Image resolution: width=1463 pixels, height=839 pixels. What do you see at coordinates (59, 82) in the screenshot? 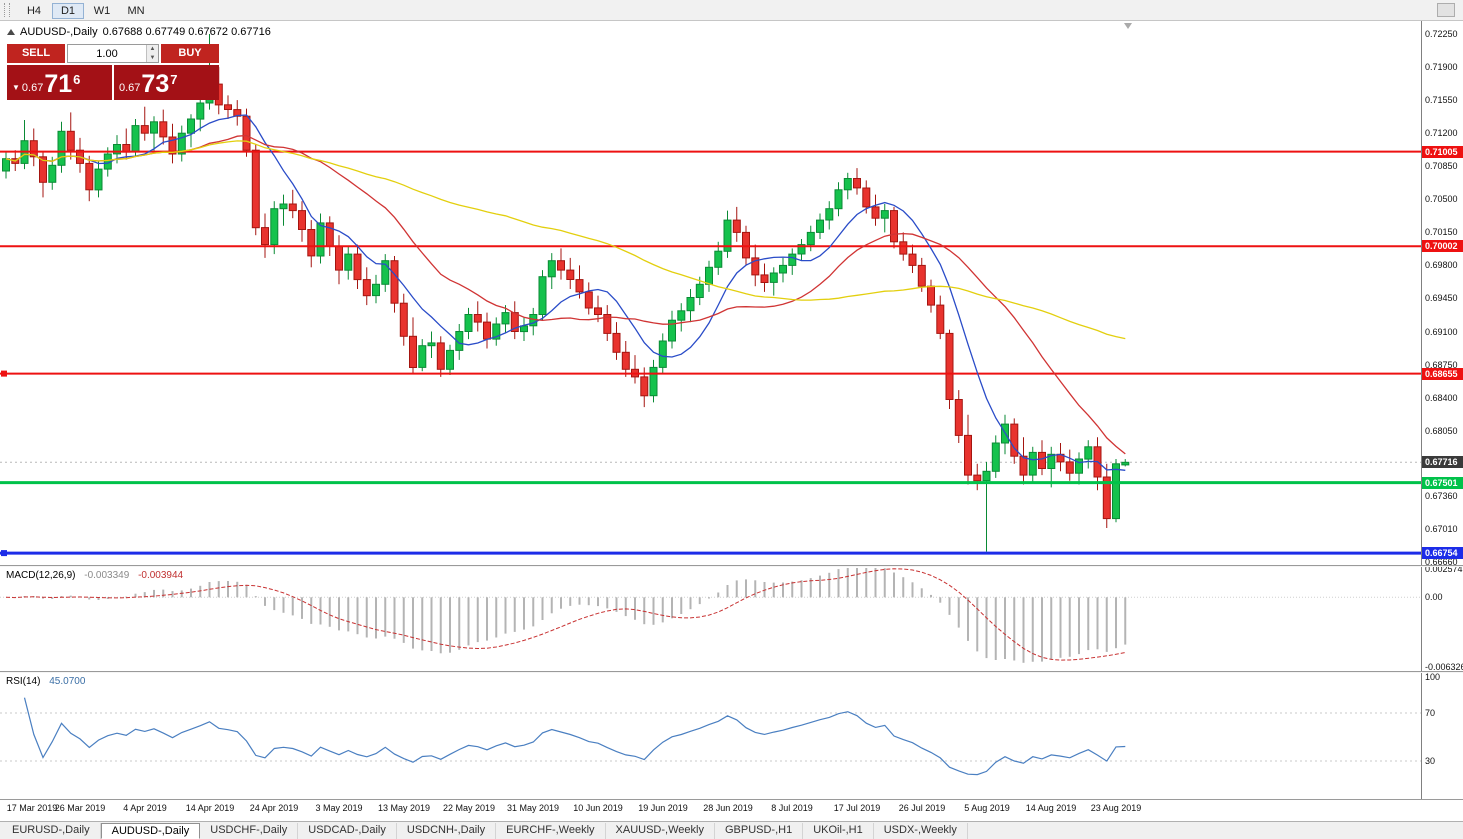
I see `sell-price-display: ▼ 0.67 71 6` at bounding box center [59, 82].